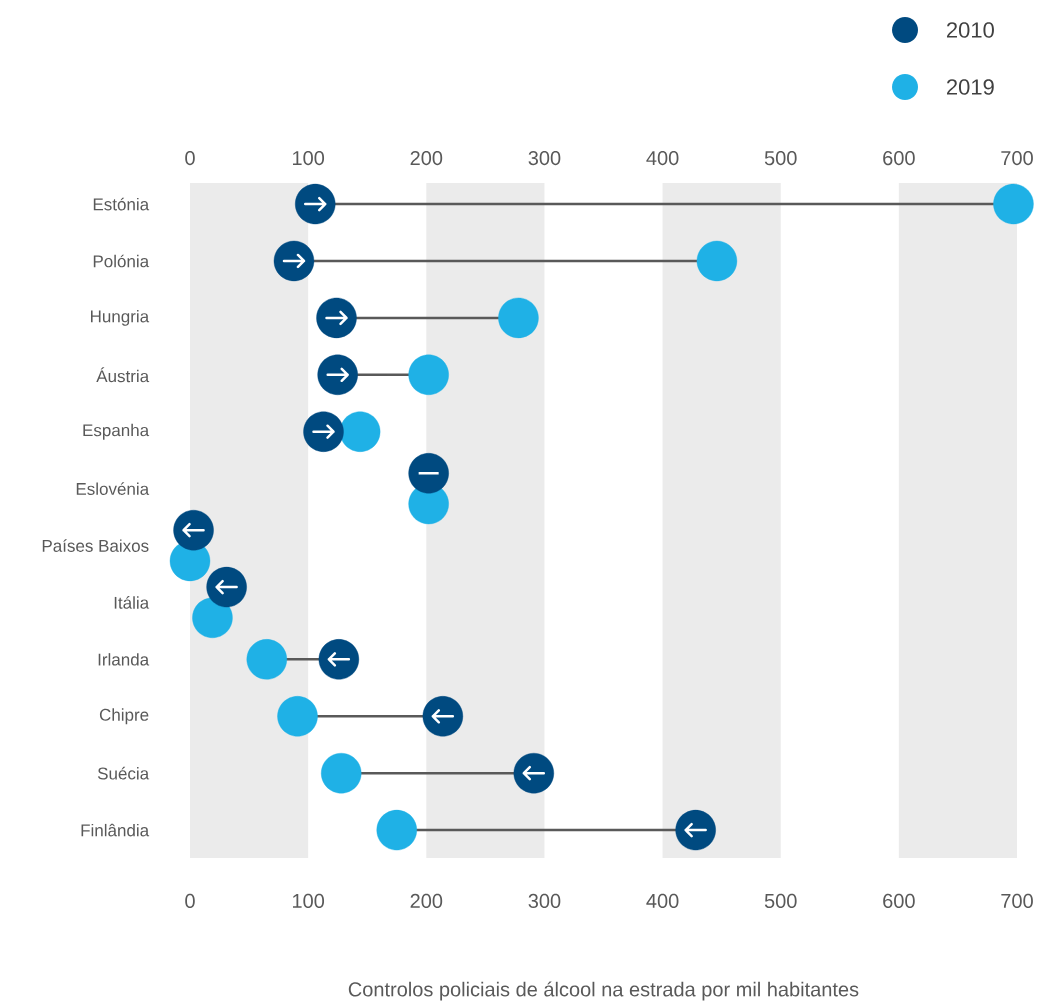 Image resolution: width=1045 pixels, height=1006 pixels. I want to click on x2-tick-label: 100, so click(308, 158).